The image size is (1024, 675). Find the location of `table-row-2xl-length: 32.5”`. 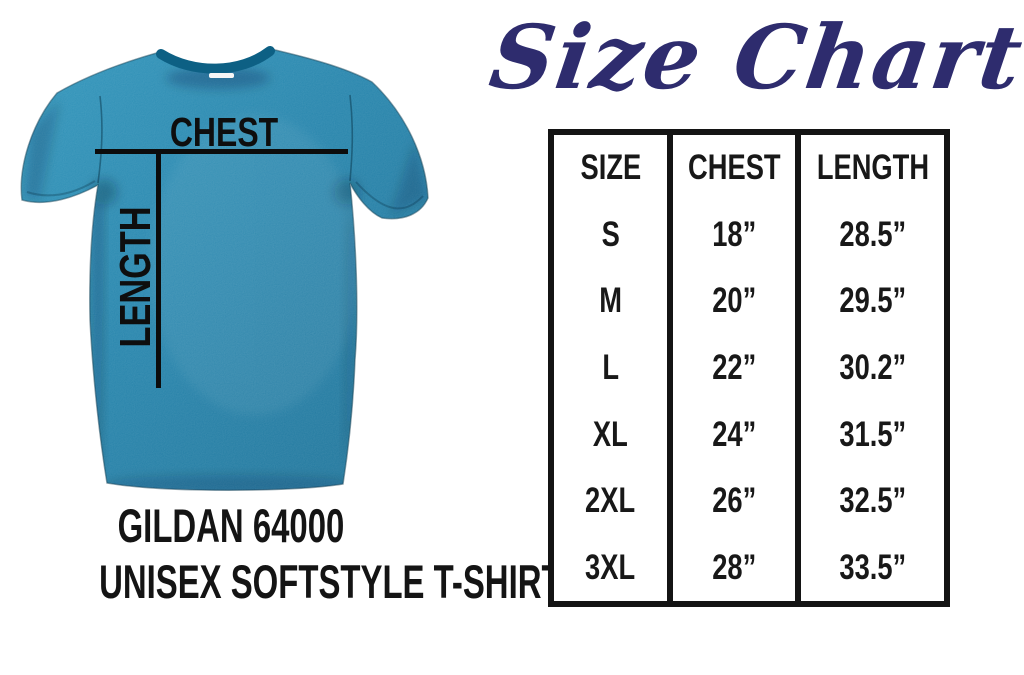

table-row-2xl-length: 32.5” is located at coordinates (873, 501).